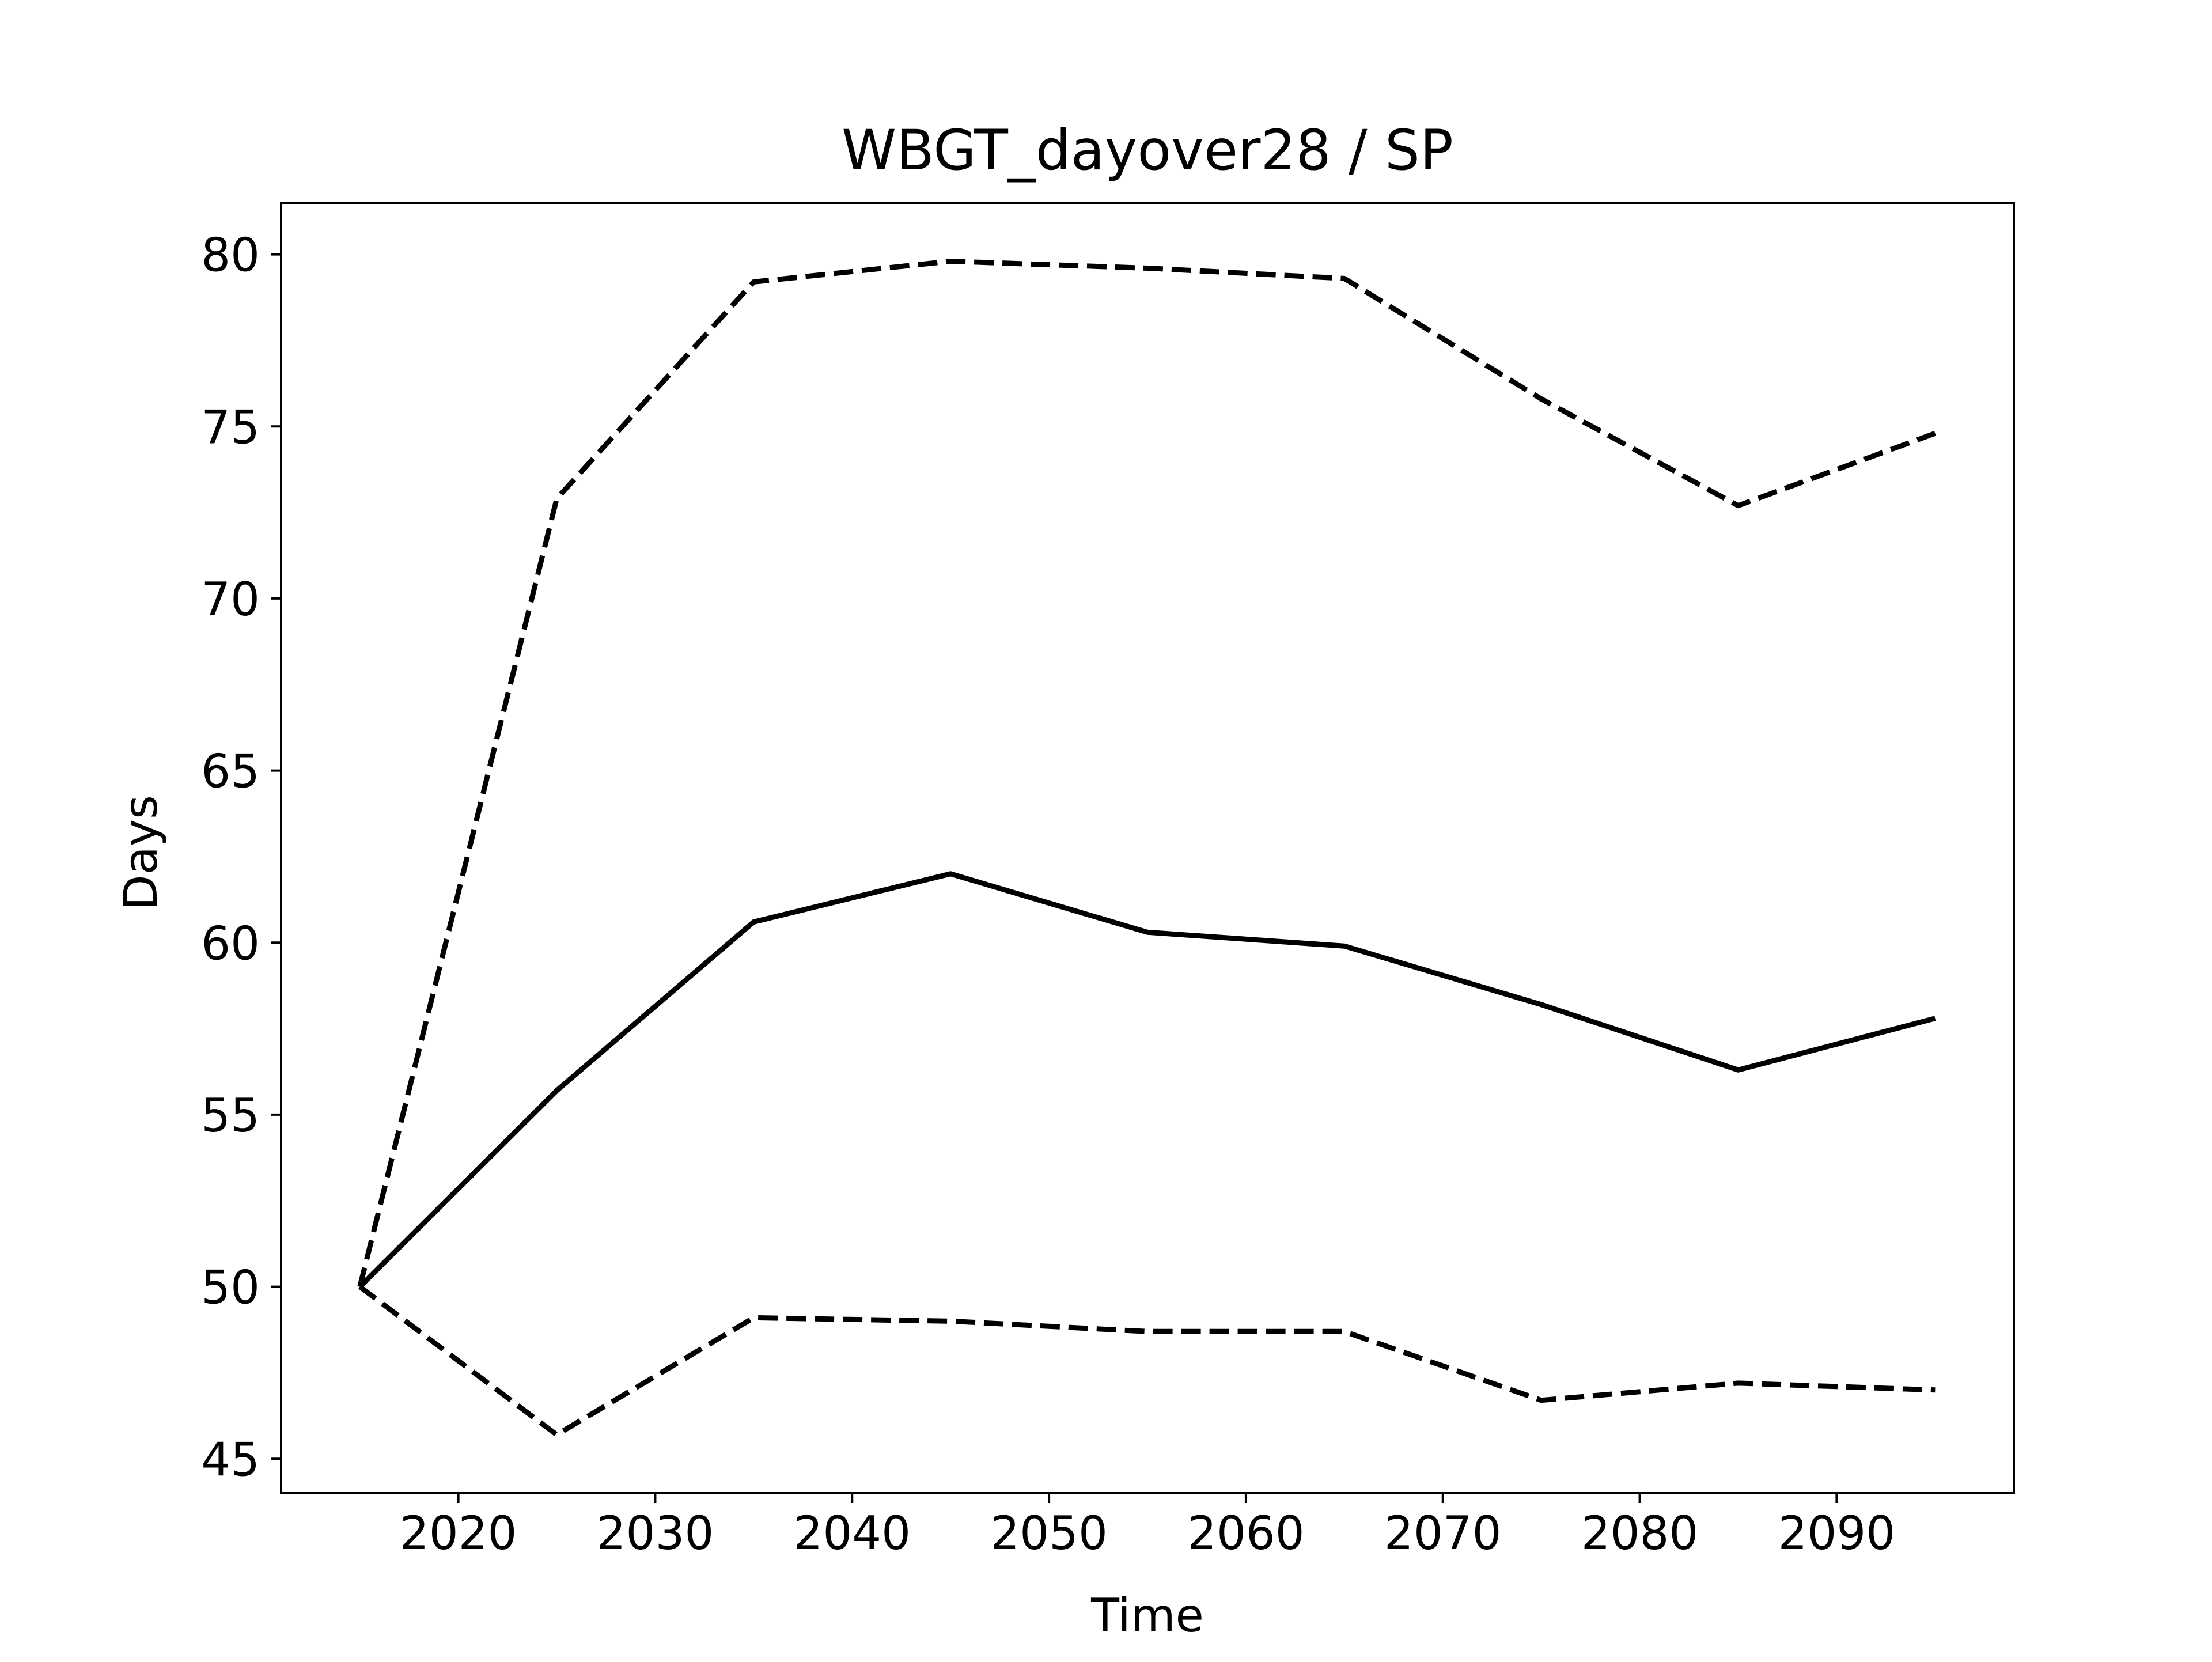  What do you see at coordinates (1443, 1533) in the screenshot?
I see `x-tick-label: 2070` at bounding box center [1443, 1533].